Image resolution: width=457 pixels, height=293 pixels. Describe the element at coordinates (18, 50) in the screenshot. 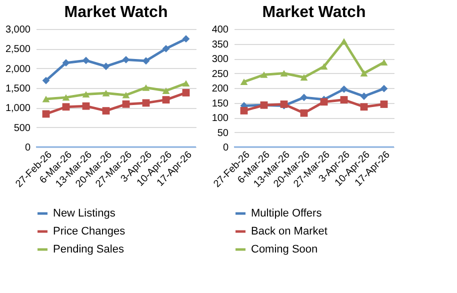

I see `y-tick-label: 2,500` at that location.